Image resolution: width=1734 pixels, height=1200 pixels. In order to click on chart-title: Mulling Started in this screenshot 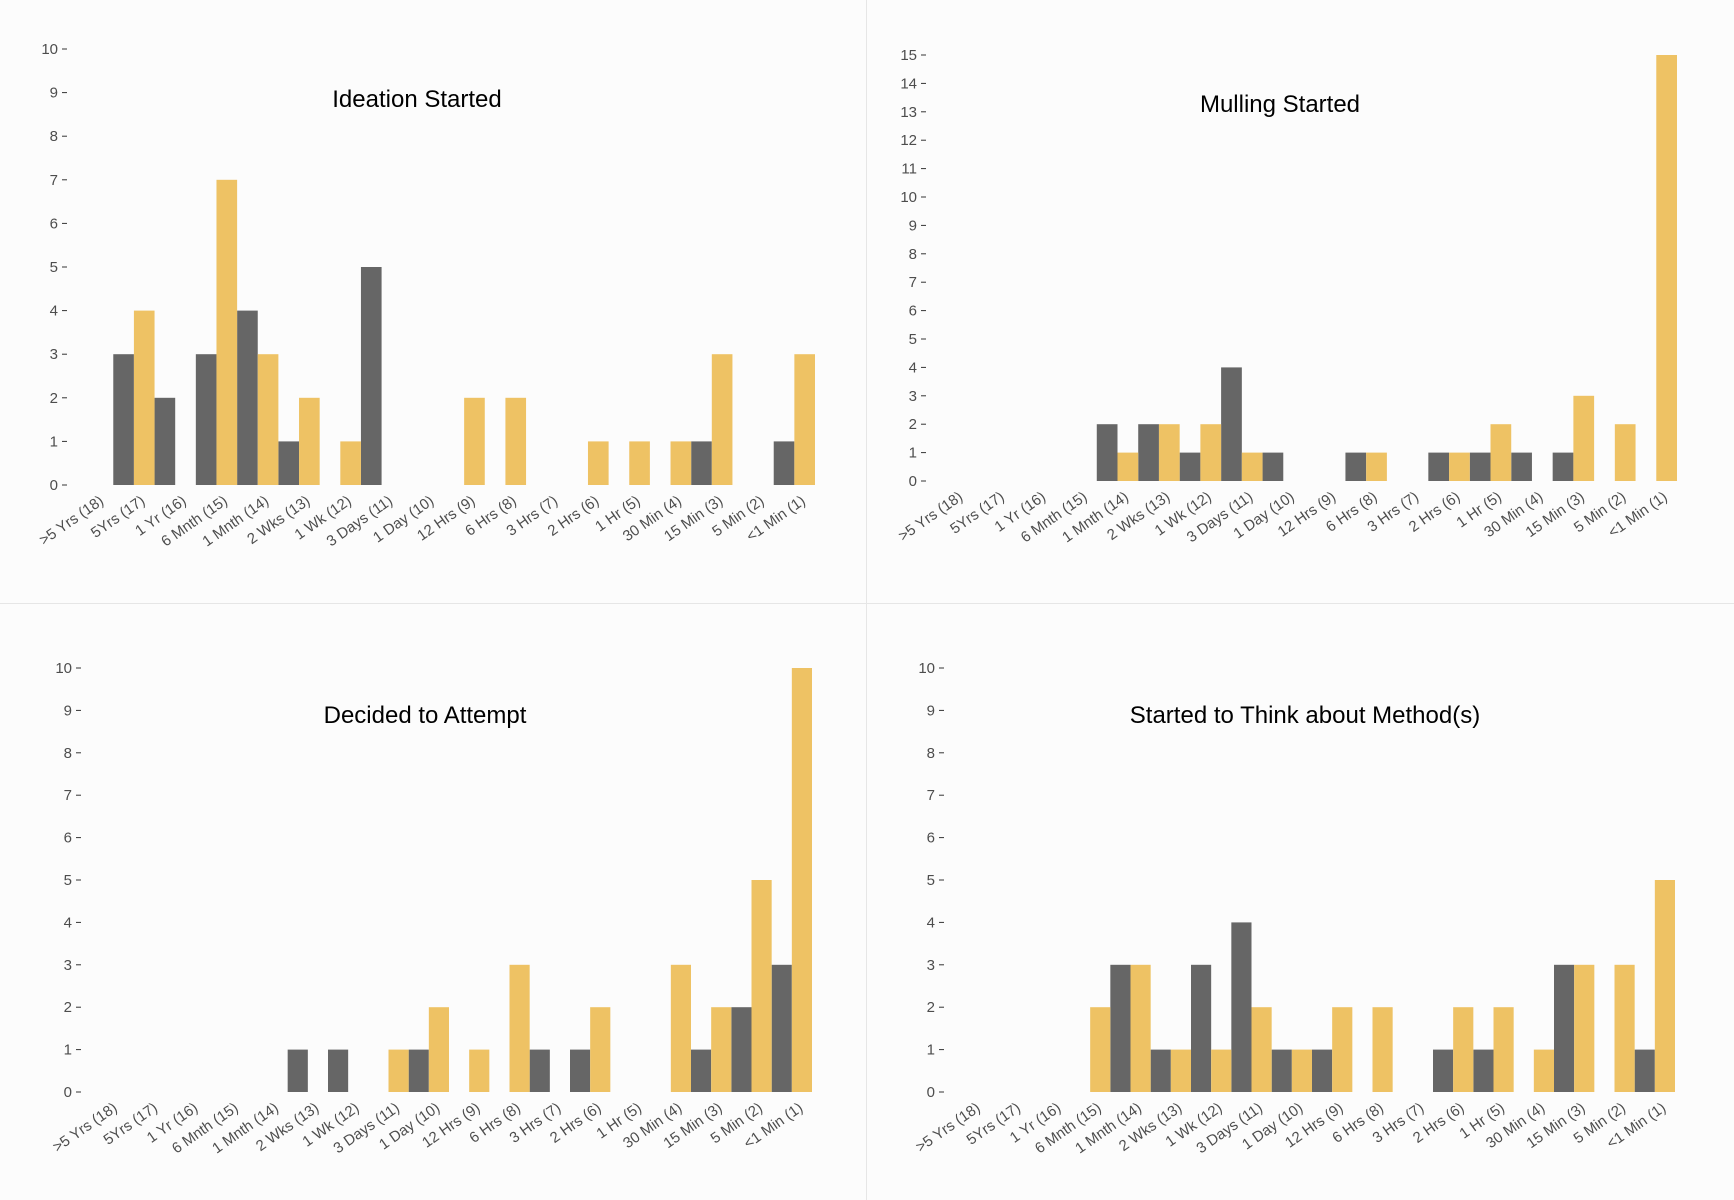, I will do `click(1280, 104)`.